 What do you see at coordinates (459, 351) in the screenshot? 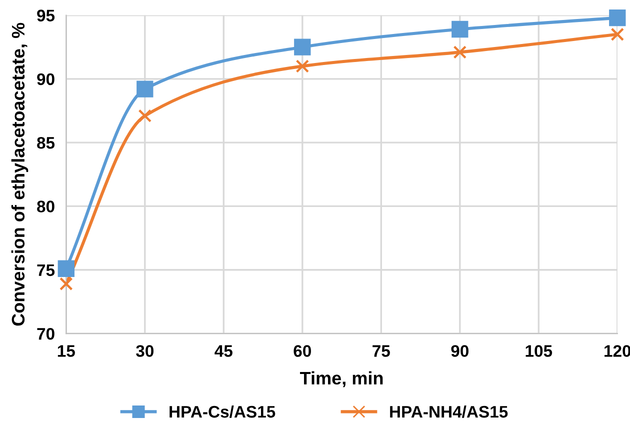
I see `x-tick-label: 90` at bounding box center [459, 351].